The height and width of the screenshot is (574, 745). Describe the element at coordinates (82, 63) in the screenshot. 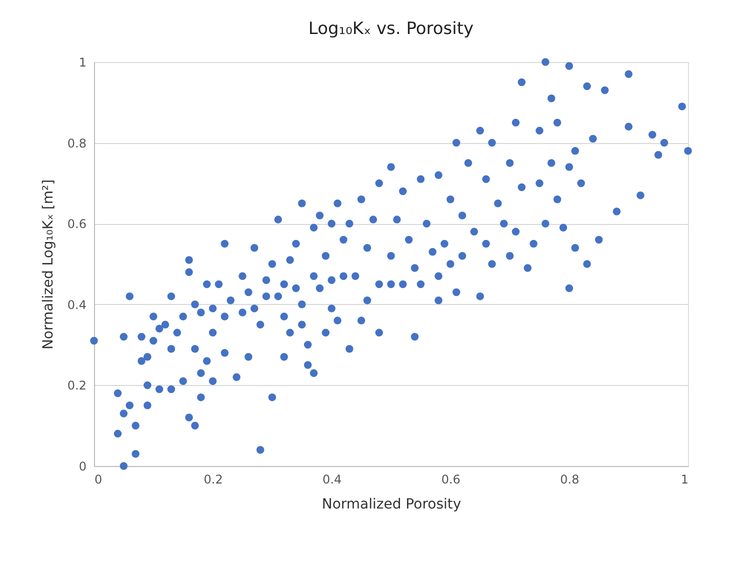

I see `y-tick-label: 1` at that location.